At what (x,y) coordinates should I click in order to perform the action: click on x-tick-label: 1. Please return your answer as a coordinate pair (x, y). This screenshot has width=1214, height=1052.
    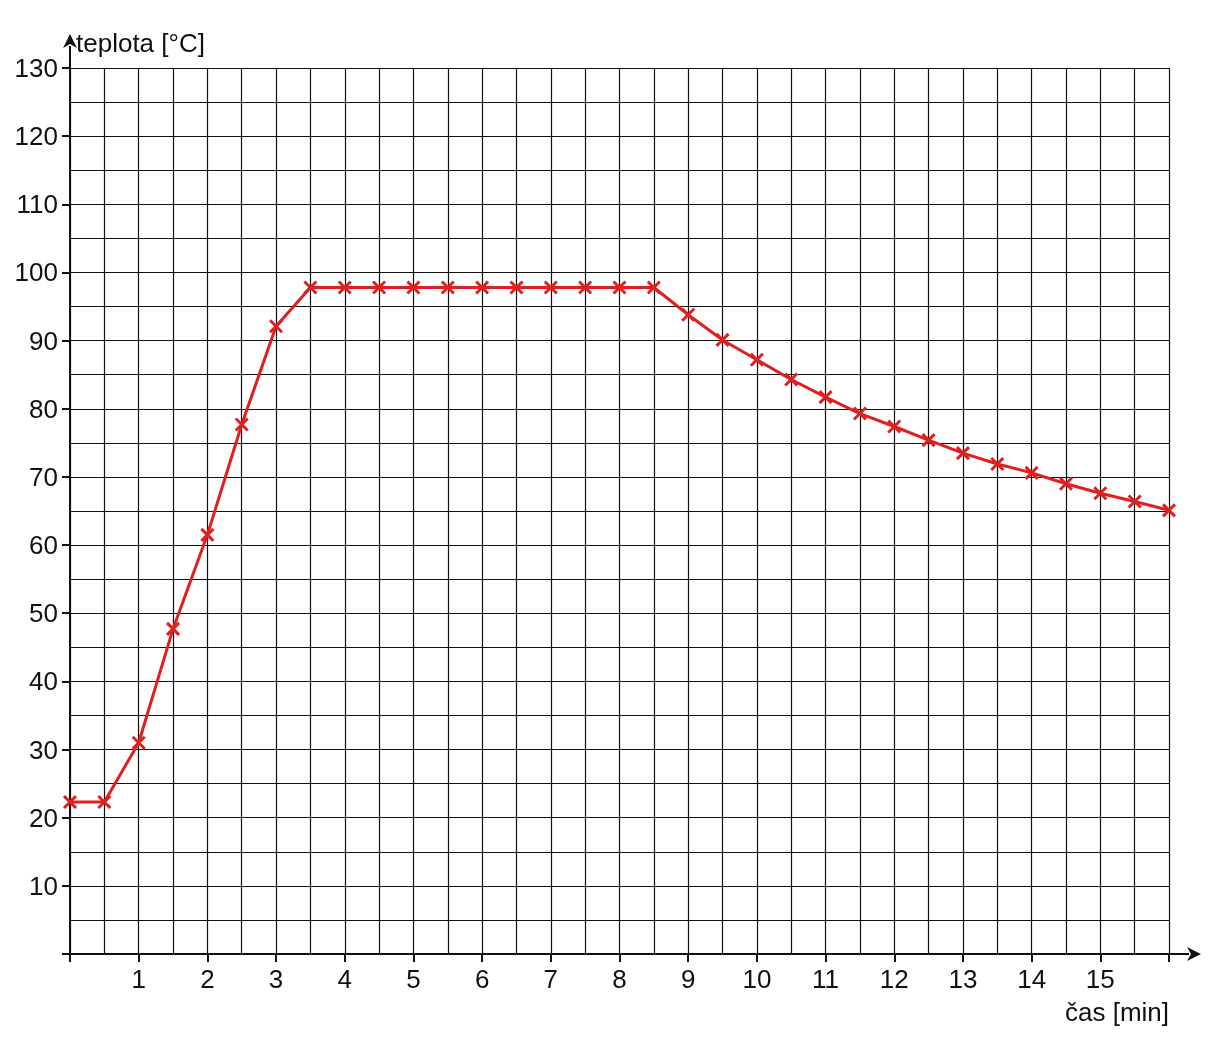
    Looking at the image, I should click on (138, 979).